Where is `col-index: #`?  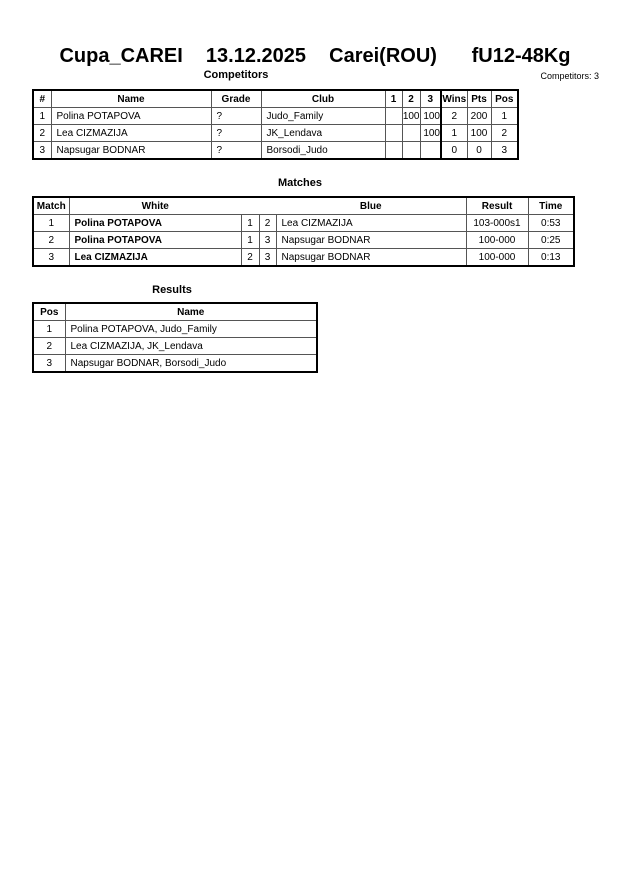
col-index: # is located at coordinates (42, 98).